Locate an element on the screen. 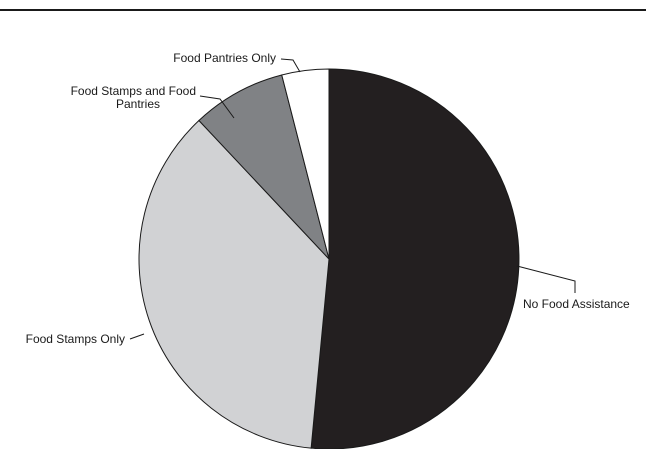 This screenshot has width=646, height=449. slice-label-line: Food Stamps Only is located at coordinates (75, 339).